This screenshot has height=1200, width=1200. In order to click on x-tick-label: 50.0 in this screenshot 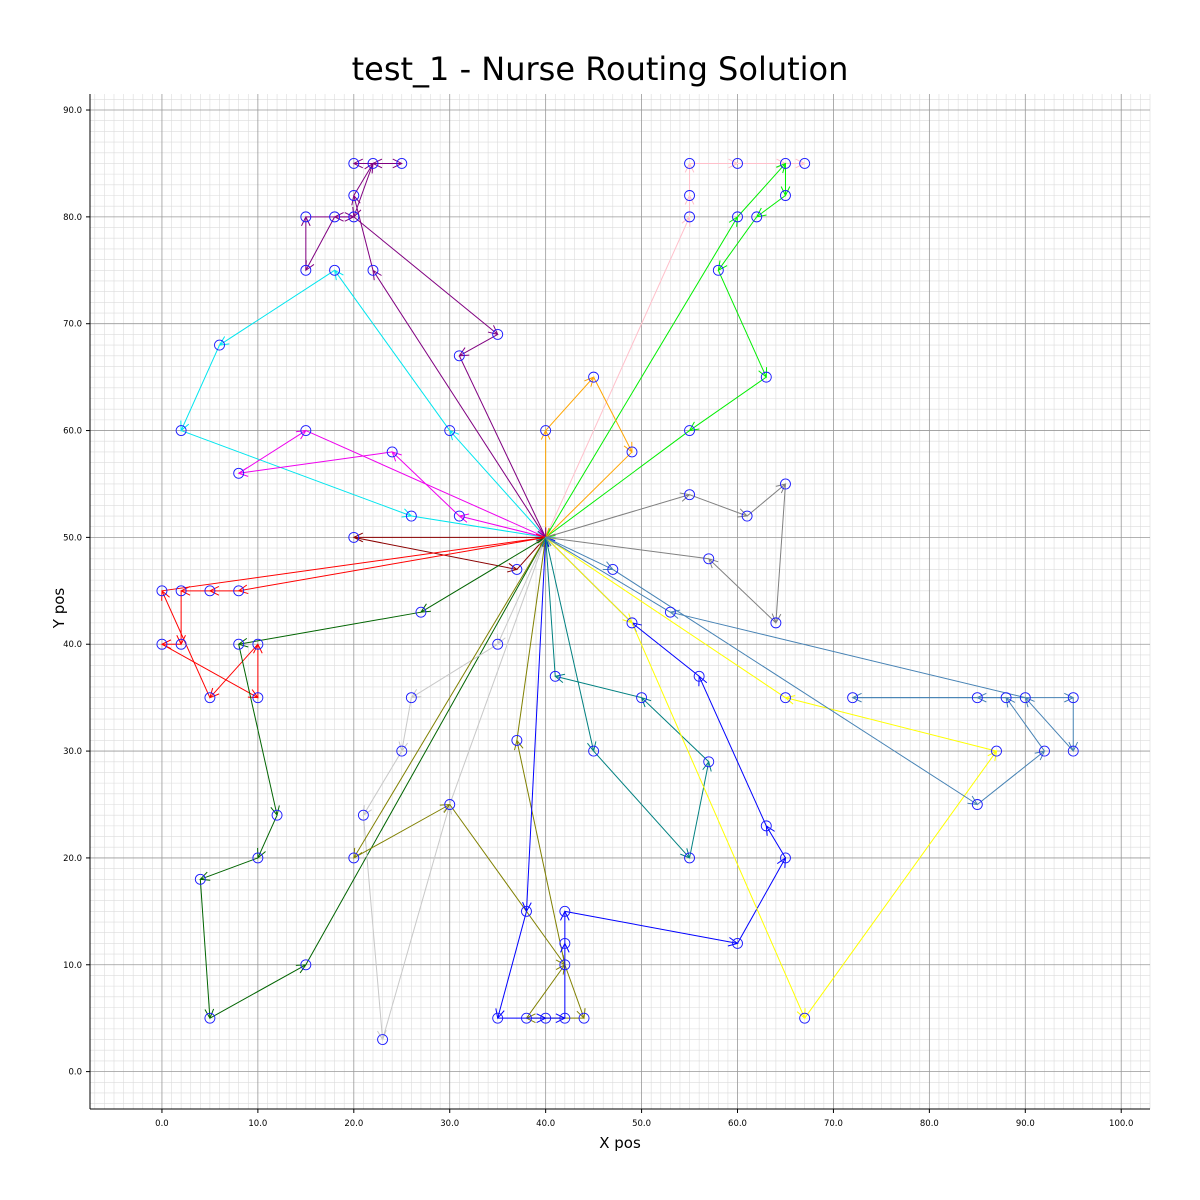, I will do `click(641, 1124)`.